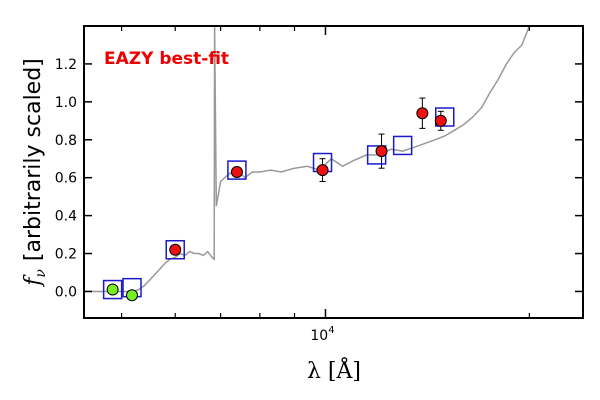  Describe the element at coordinates (331, 330) in the screenshot. I see `x-tick-label-exponent: 4` at that location.